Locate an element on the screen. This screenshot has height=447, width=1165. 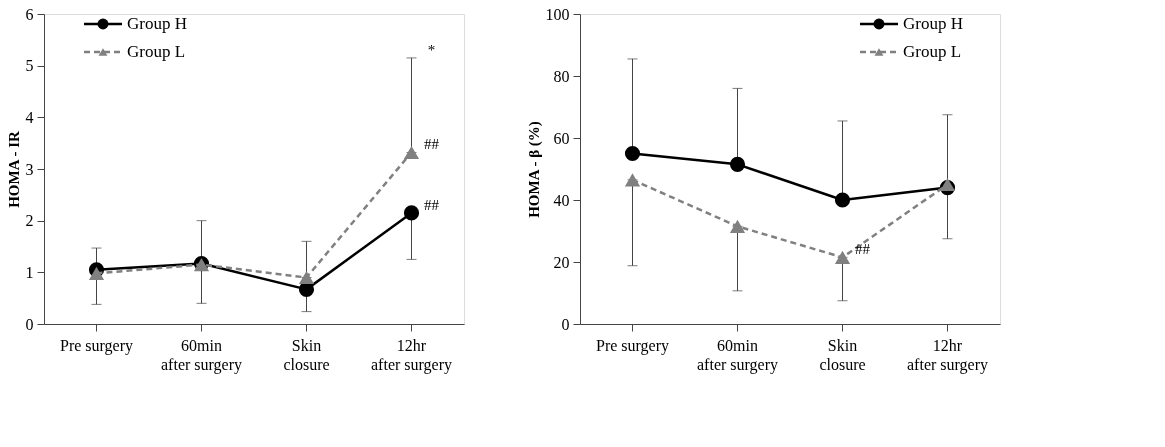
y-tick-label: 3 is located at coordinates (29, 169).